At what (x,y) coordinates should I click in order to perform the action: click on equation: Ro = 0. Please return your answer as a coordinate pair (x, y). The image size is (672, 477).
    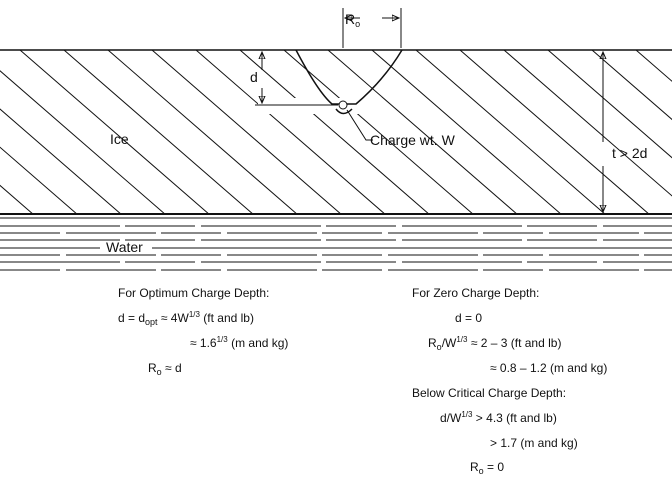
    Looking at the image, I should click on (487, 468).